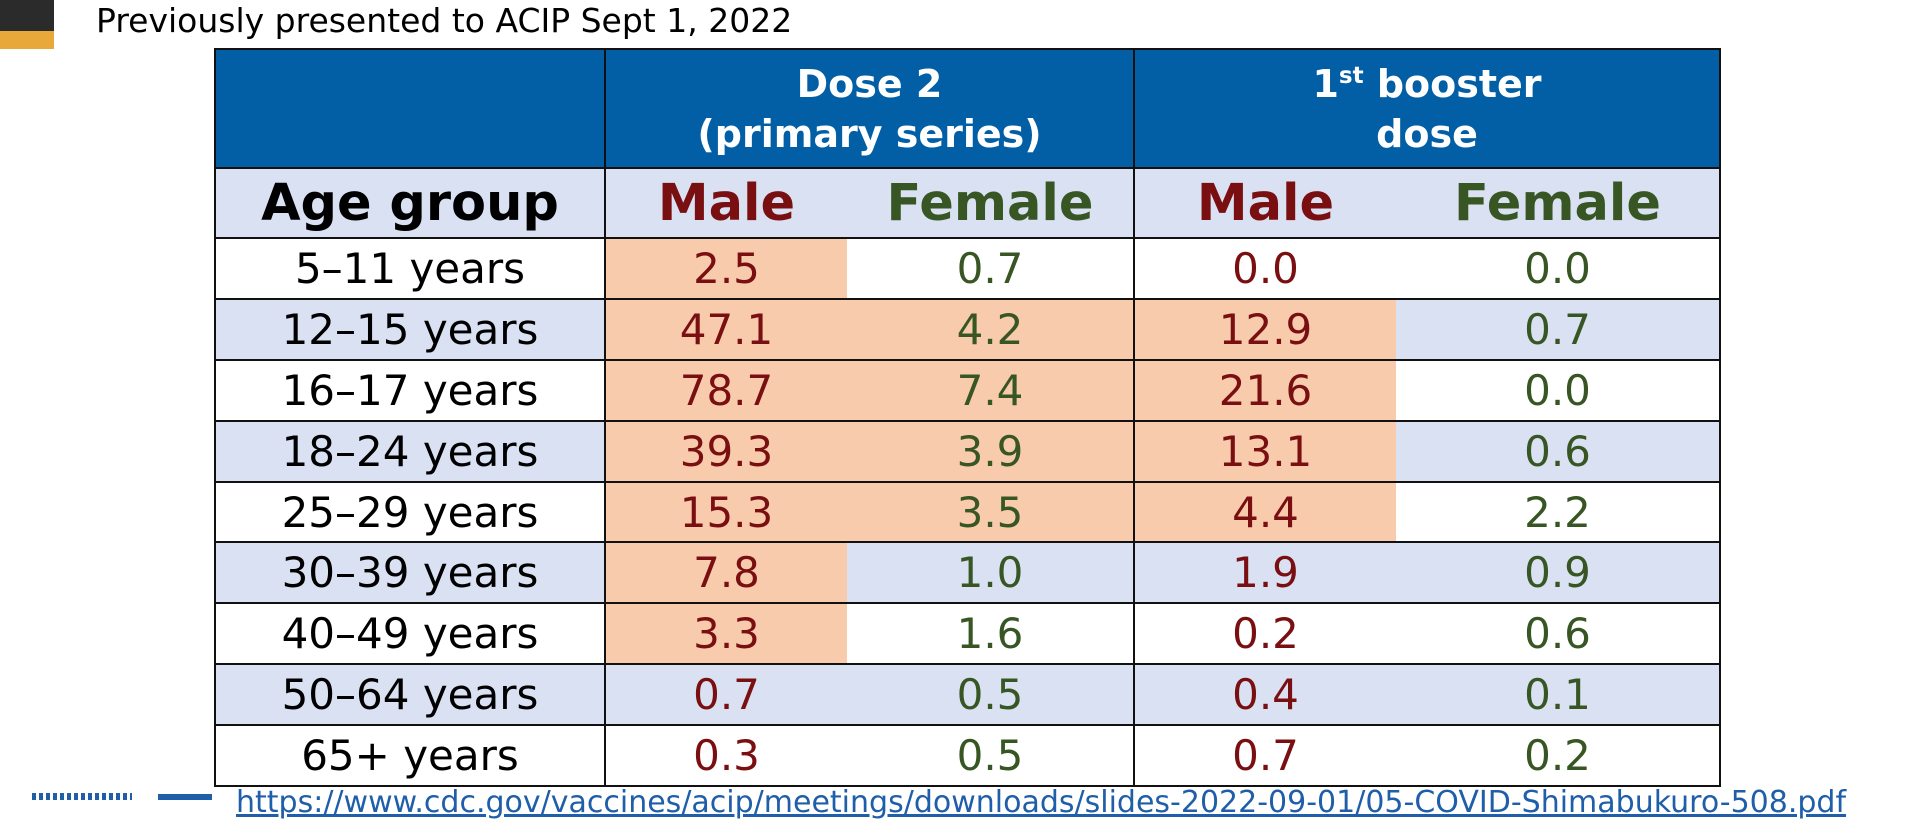  I want to click on header-booster-ordinal: 1, so click(1325, 83).